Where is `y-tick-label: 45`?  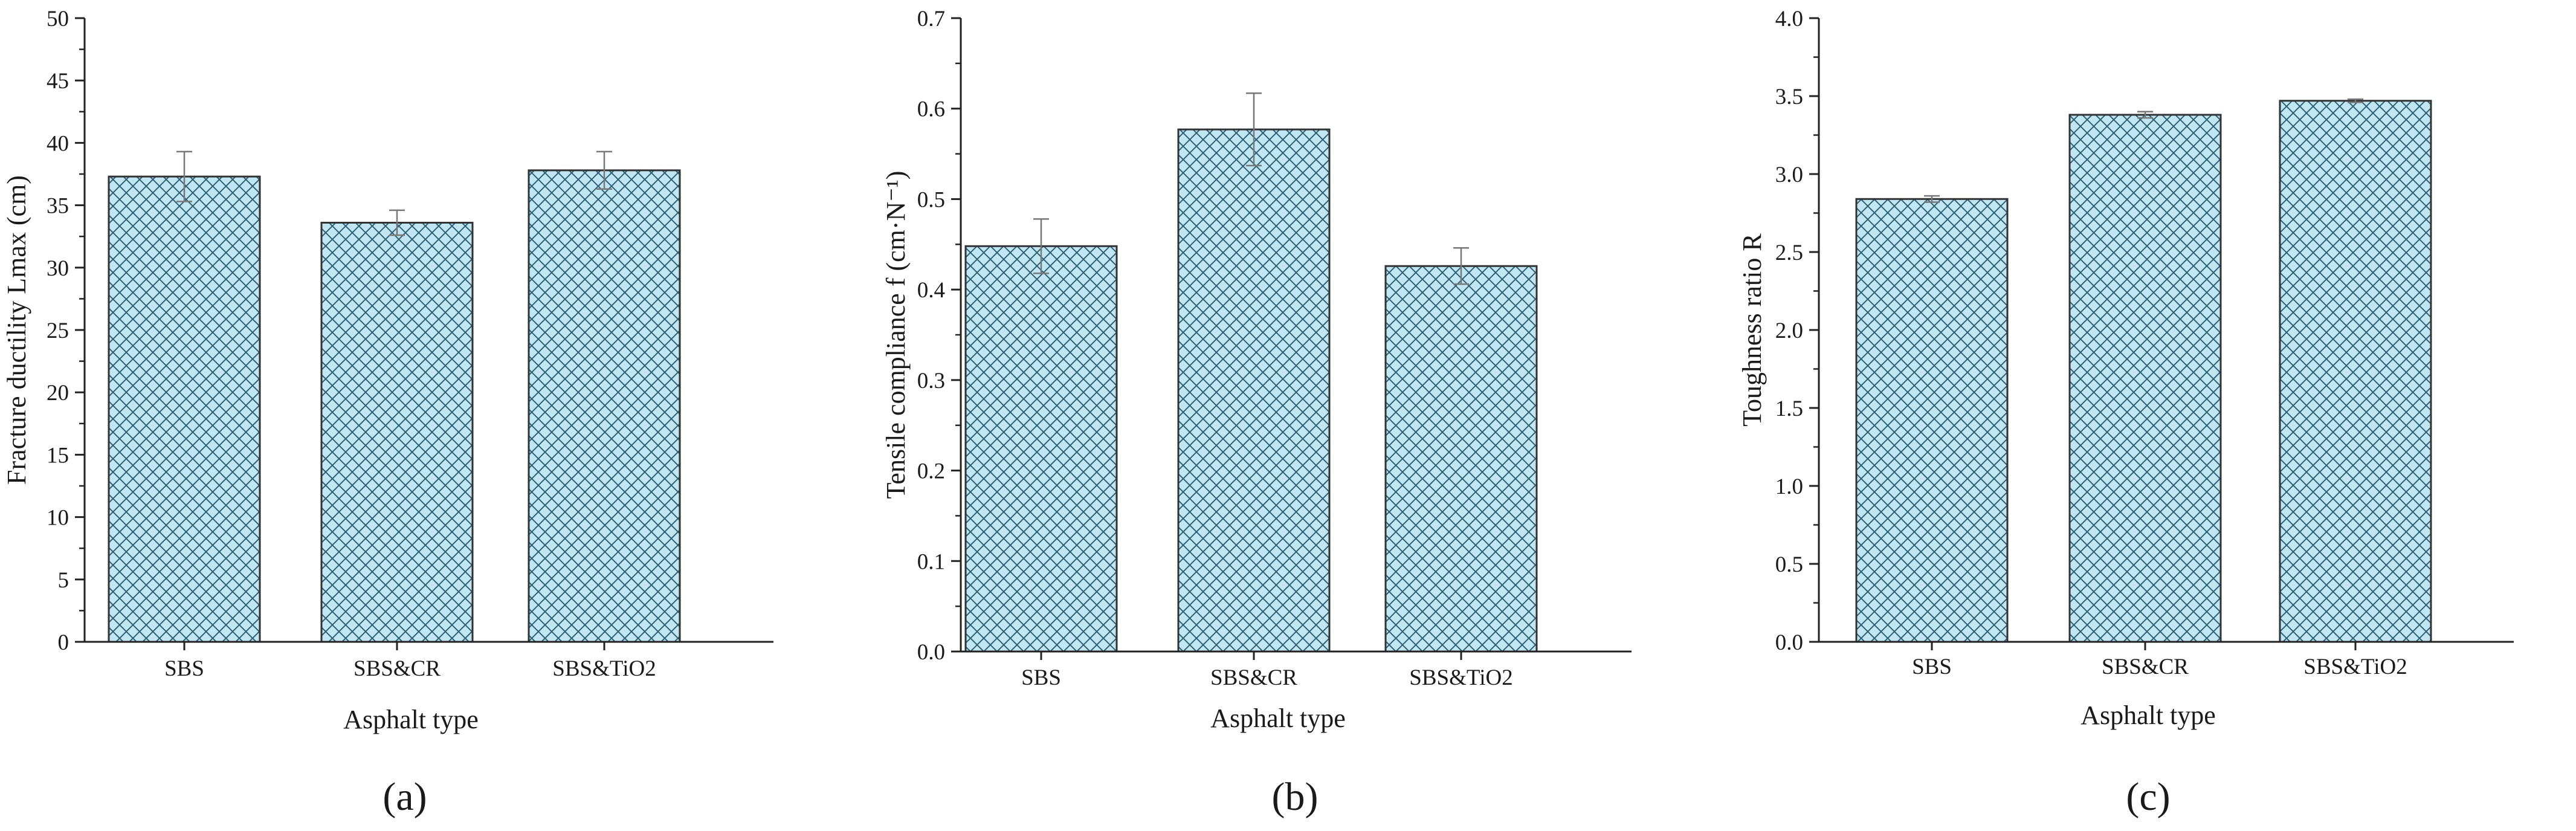 y-tick-label: 45 is located at coordinates (58, 81).